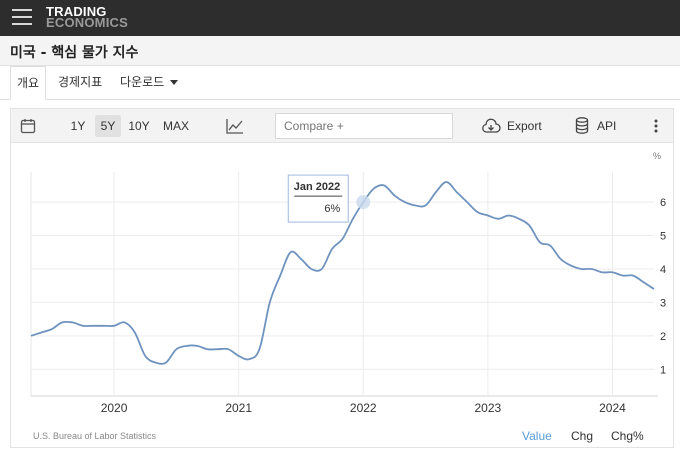 This screenshot has height=452, width=680. Describe the element at coordinates (78, 126) in the screenshot. I see `range-1y-button: 1Y` at that location.